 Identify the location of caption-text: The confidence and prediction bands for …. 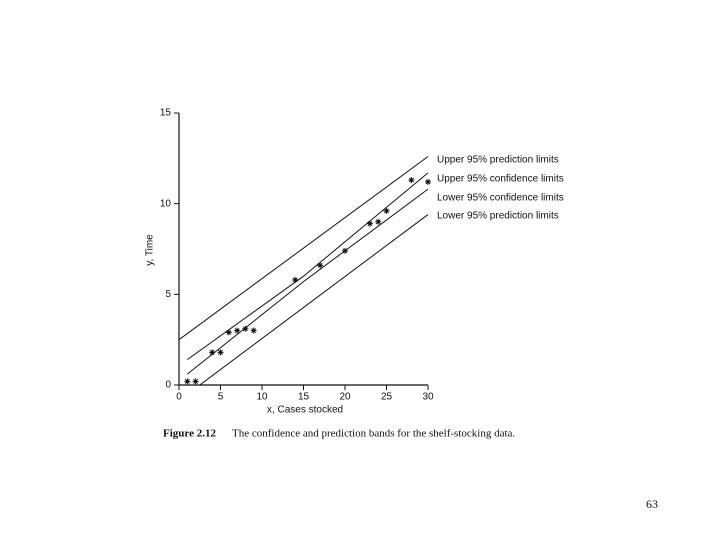
(373, 434).